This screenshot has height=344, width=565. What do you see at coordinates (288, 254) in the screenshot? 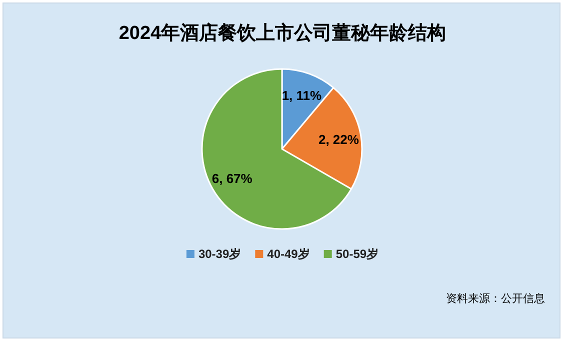
I see `legend-label: 40-49岁` at bounding box center [288, 254].